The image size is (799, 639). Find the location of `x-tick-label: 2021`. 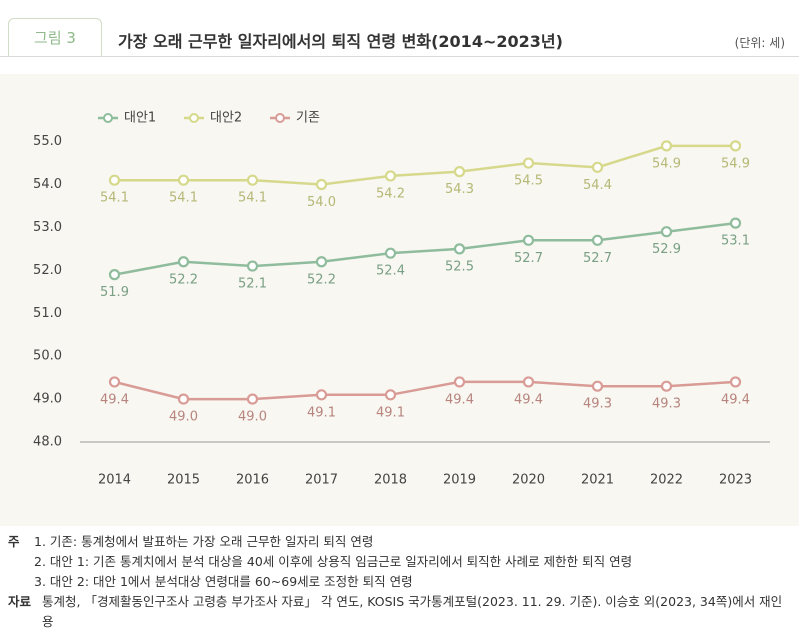

x-tick-label: 2021 is located at coordinates (597, 480).